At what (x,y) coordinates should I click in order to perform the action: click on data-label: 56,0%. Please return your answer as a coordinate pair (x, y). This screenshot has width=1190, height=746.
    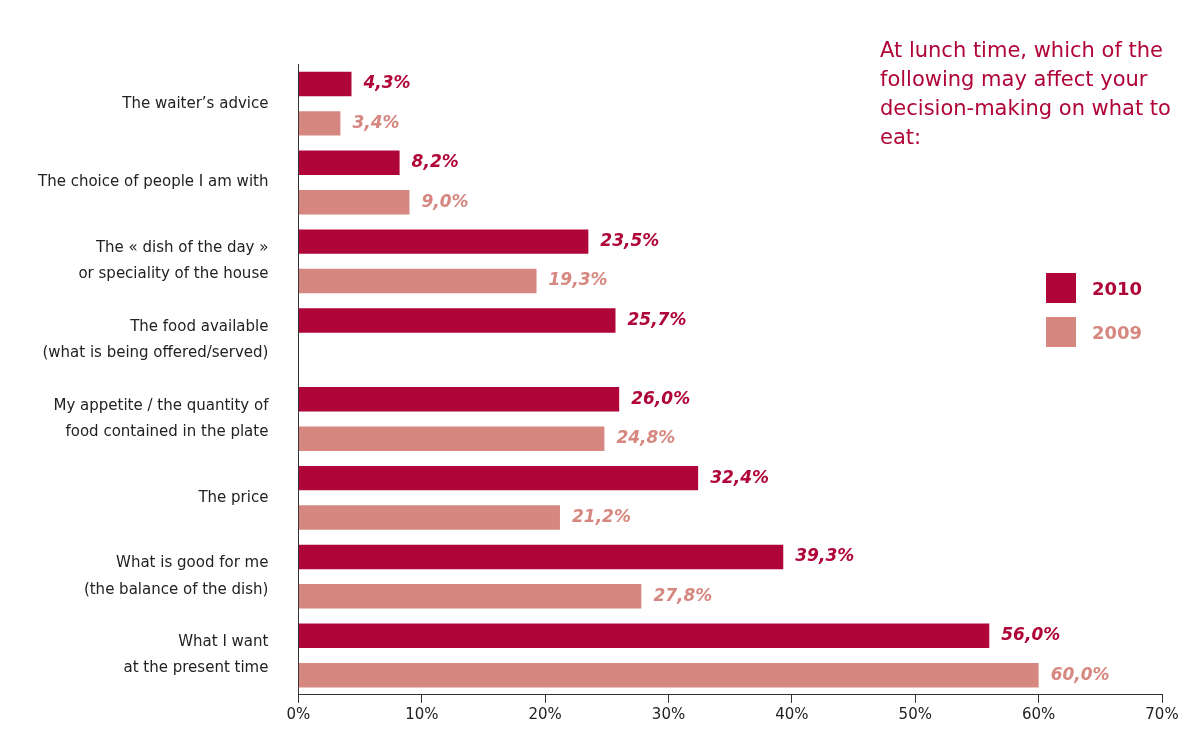
    Looking at the image, I should click on (1031, 634).